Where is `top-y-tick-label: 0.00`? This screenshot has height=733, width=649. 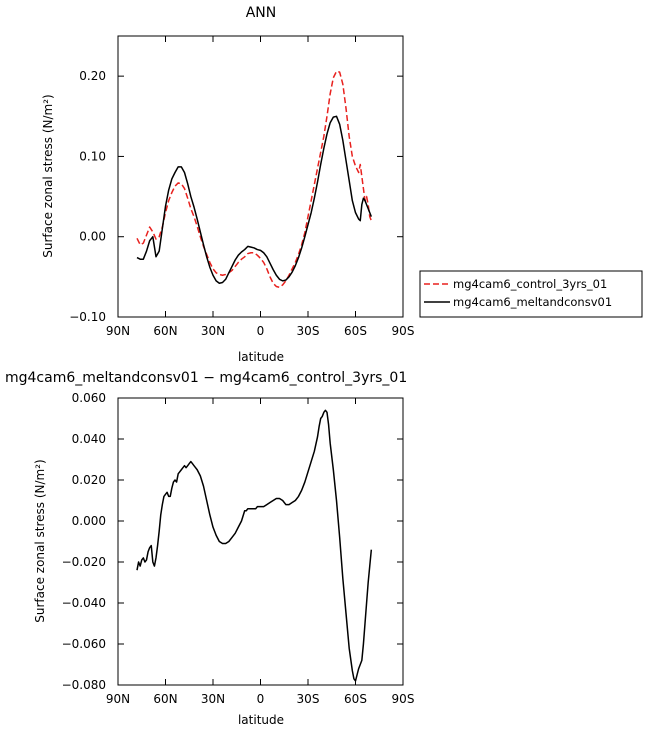
top-y-tick-label: 0.00 is located at coordinates (92, 237).